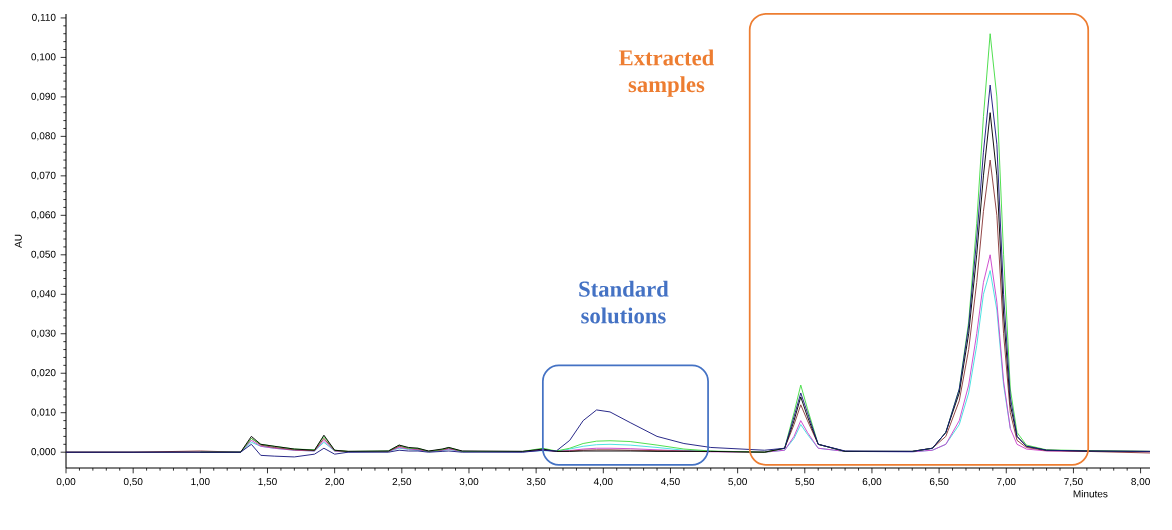  I want to click on x-tick-label: 5,00, so click(737, 482).